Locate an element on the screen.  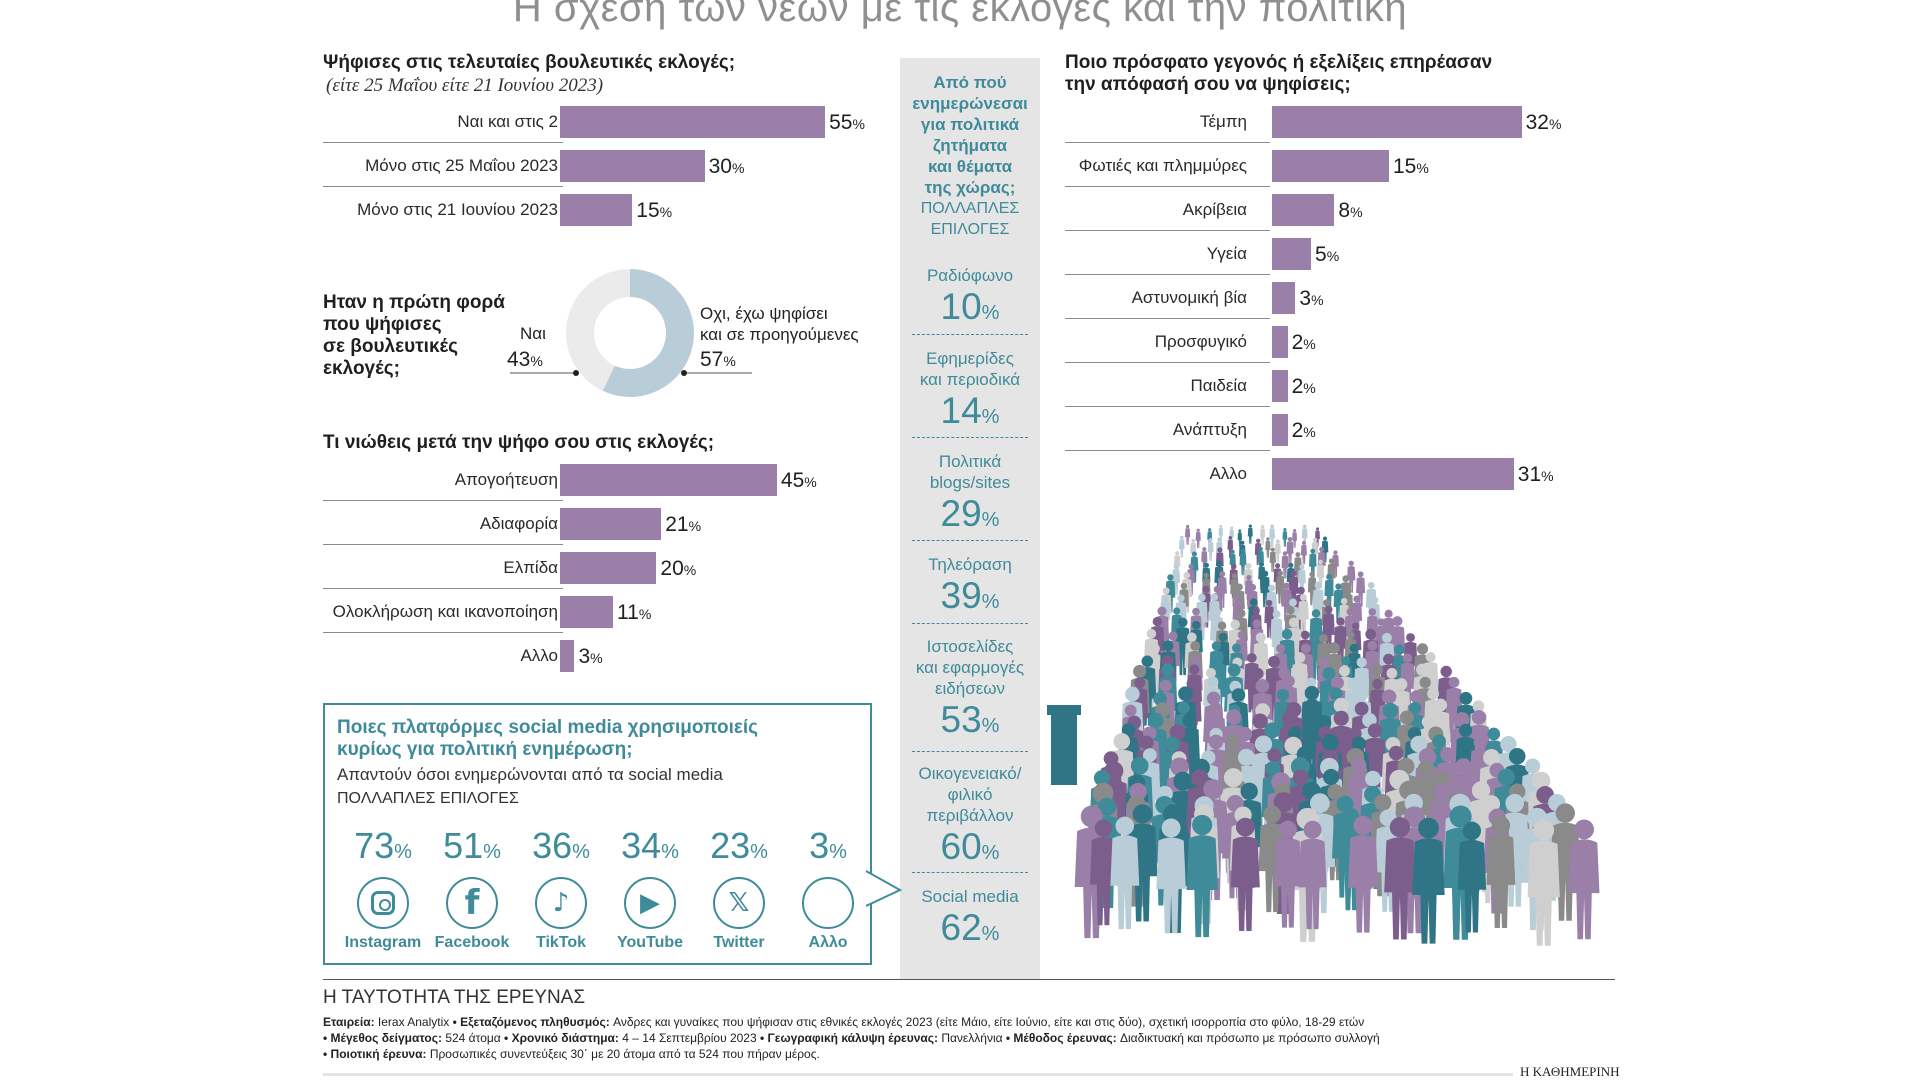
source-label: περιβάλλον is located at coordinates (970, 815).